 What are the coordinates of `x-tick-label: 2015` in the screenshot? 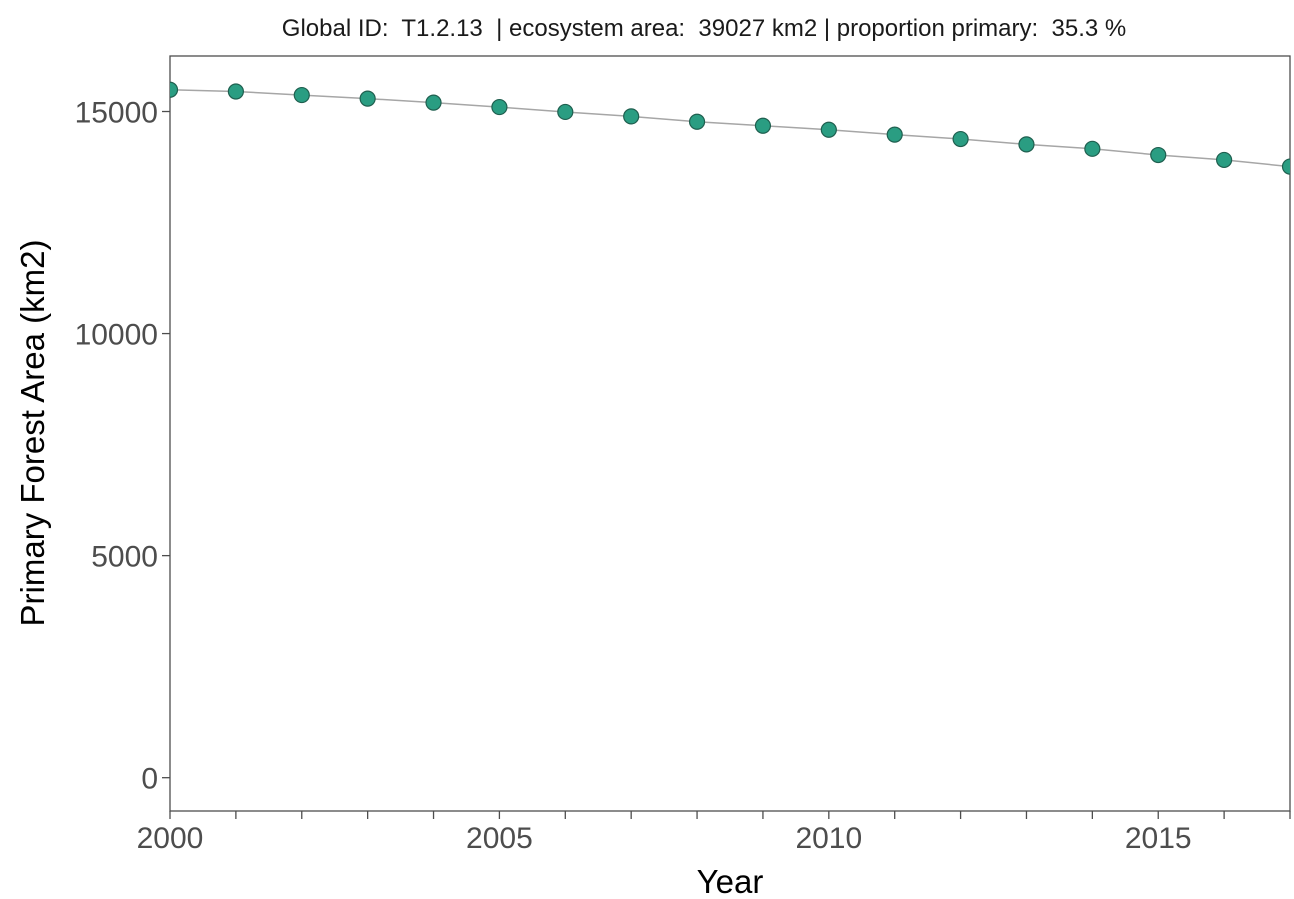 It's located at (1158, 838).